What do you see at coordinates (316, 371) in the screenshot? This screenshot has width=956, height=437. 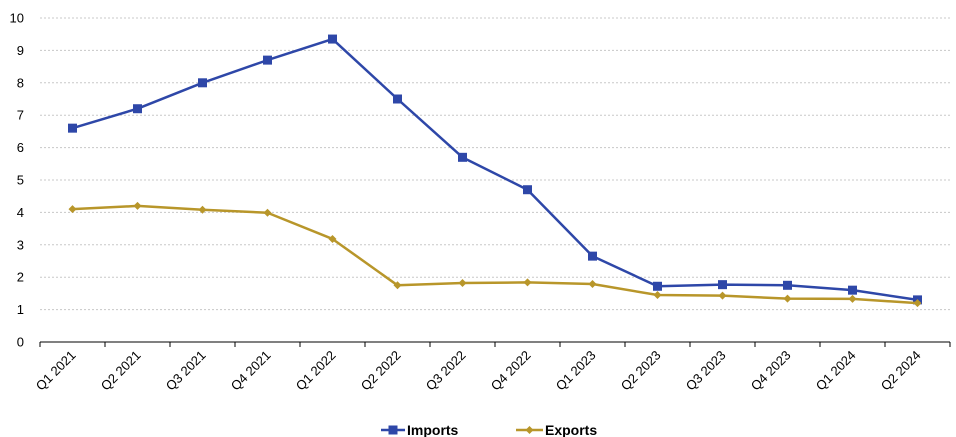 I see `x-tick-label: Q1 2022` at bounding box center [316, 371].